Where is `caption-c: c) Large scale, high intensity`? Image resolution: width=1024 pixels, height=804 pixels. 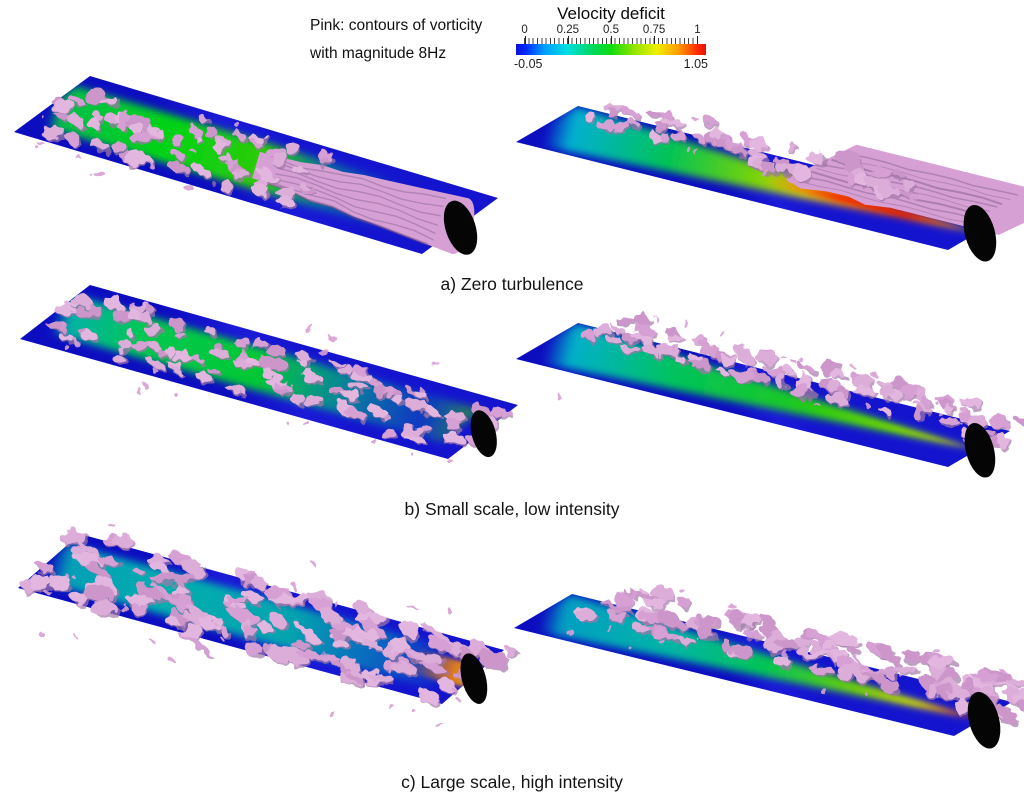
caption-c: c) Large scale, high intensity is located at coordinates (512, 782).